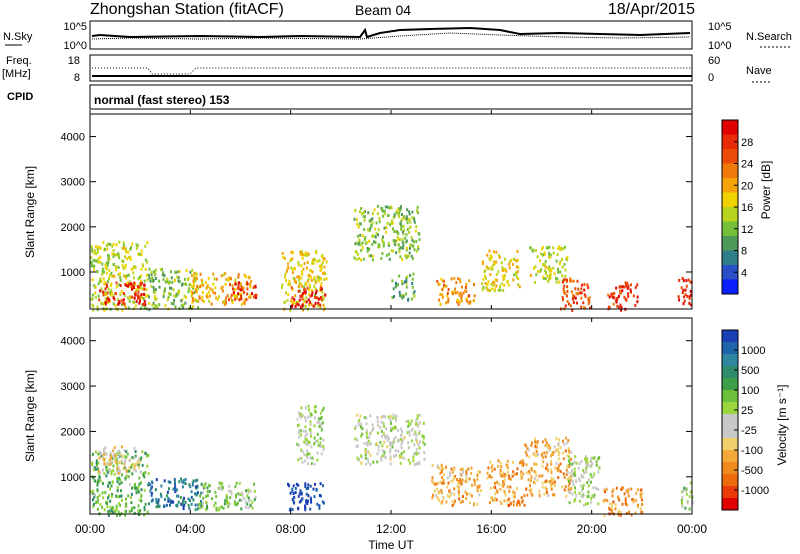  What do you see at coordinates (18, 37) in the screenshot?
I see `noise-sky-label: N.Sky` at bounding box center [18, 37].